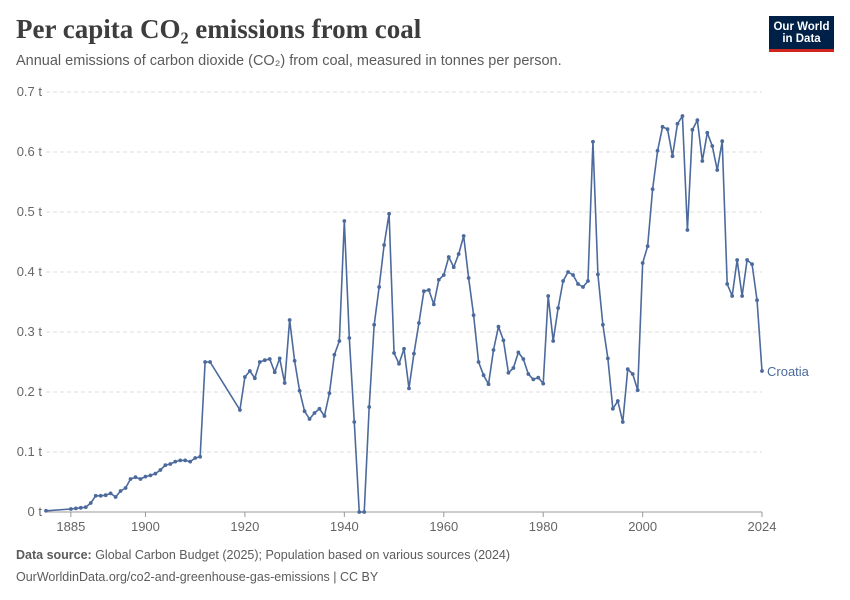 This screenshot has width=850, height=600. Describe the element at coordinates (30, 391) in the screenshot. I see `y-tick-label: 0.2 t` at that location.